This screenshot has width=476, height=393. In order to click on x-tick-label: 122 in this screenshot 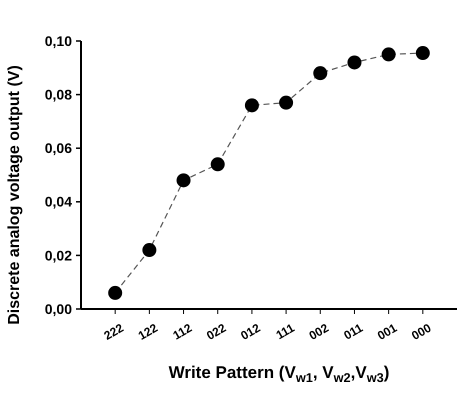, I will do `click(148, 331)`.